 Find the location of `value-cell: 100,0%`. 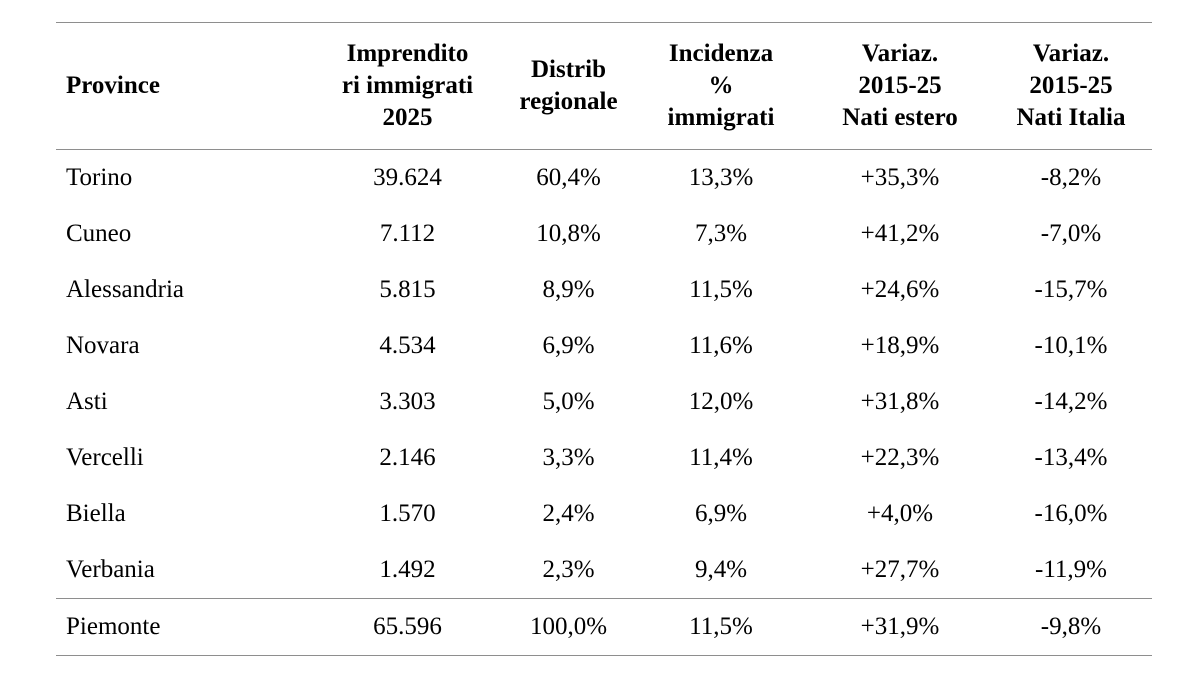

value-cell: 100,0% is located at coordinates (568, 627).